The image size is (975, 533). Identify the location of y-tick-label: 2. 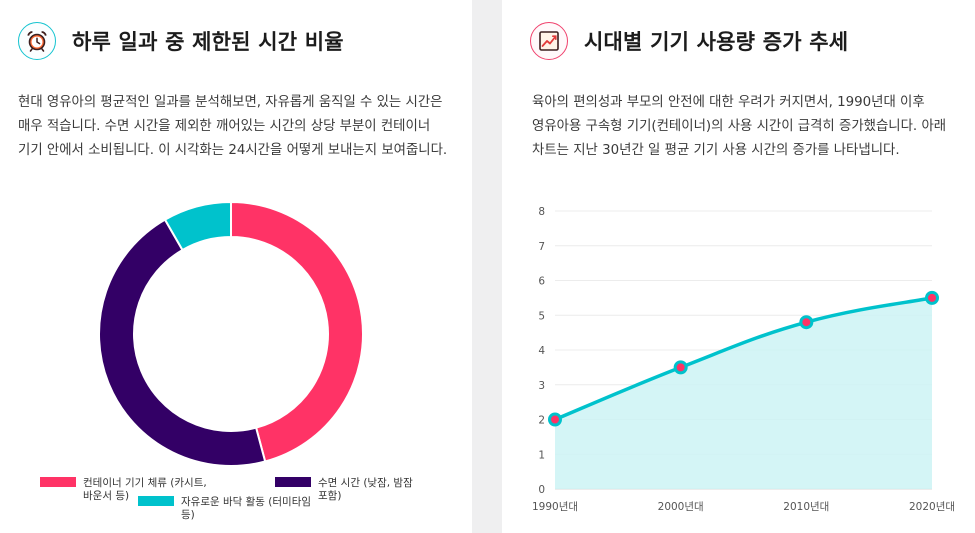
(541, 421).